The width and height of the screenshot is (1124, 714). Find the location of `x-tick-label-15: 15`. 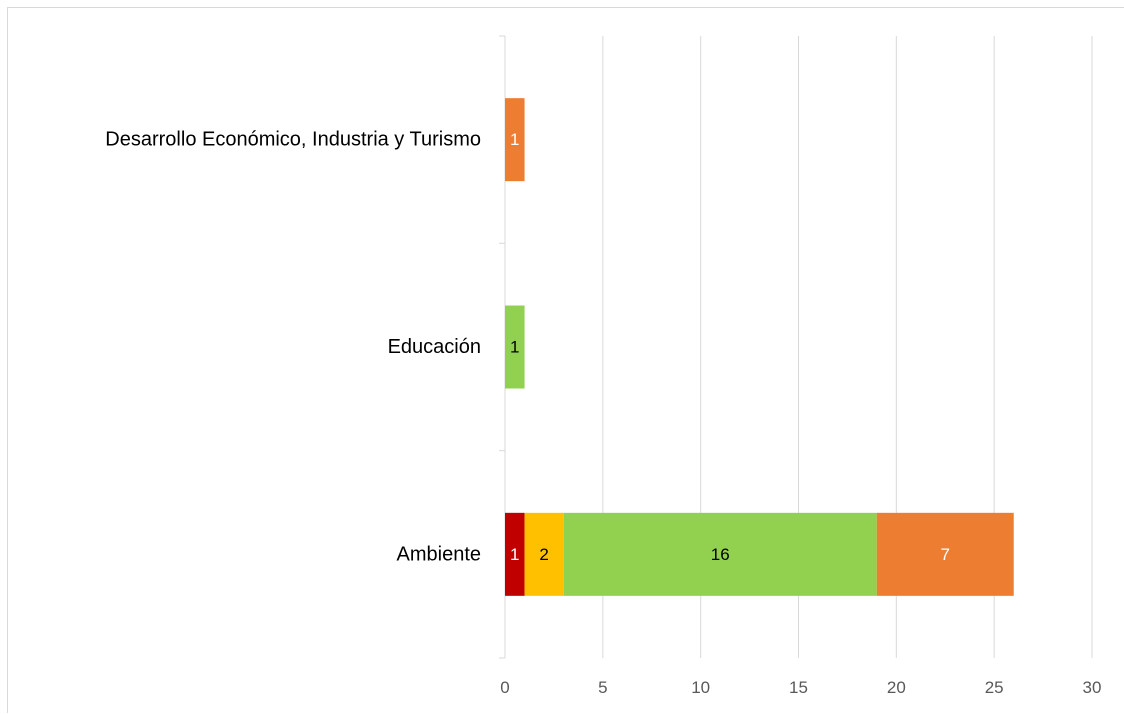

x-tick-label-15: 15 is located at coordinates (798, 687).